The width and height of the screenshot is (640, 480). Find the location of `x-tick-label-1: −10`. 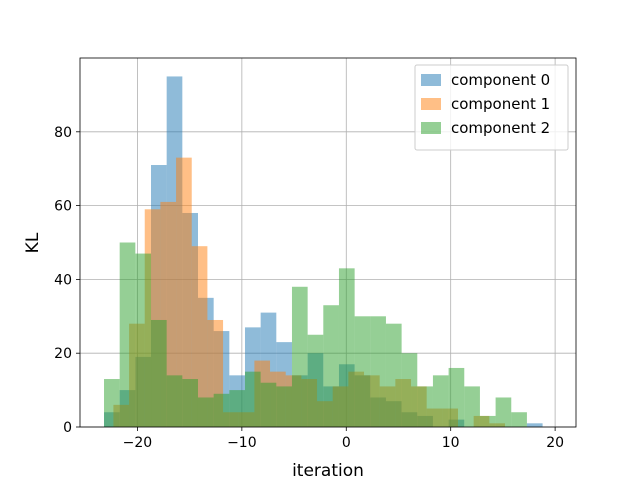

x-tick-label-1: −10 is located at coordinates (242, 443).